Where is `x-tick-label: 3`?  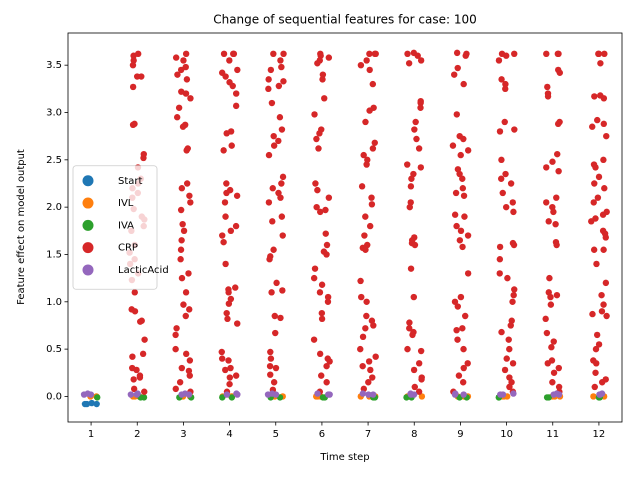
x-tick-label: 3 is located at coordinates (183, 434).